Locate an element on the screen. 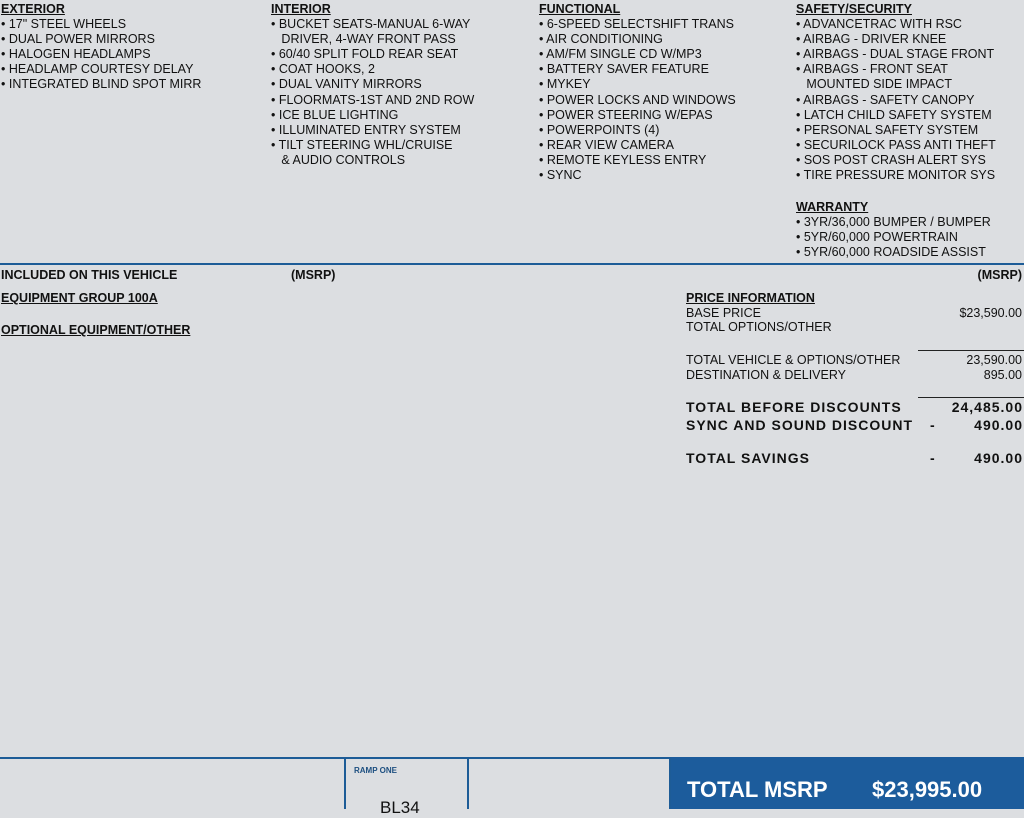 This screenshot has width=1024, height=818. feature-item: • ICE BLUE LIGHTING is located at coordinates (335, 114).